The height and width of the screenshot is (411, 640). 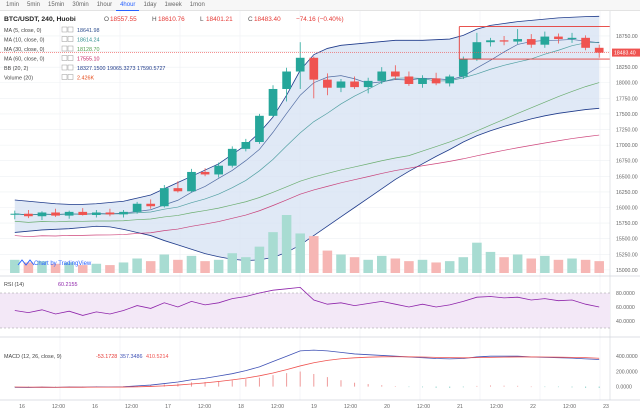 What do you see at coordinates (56, 4) in the screenshot?
I see `timeframe-15min: 15min` at bounding box center [56, 4].